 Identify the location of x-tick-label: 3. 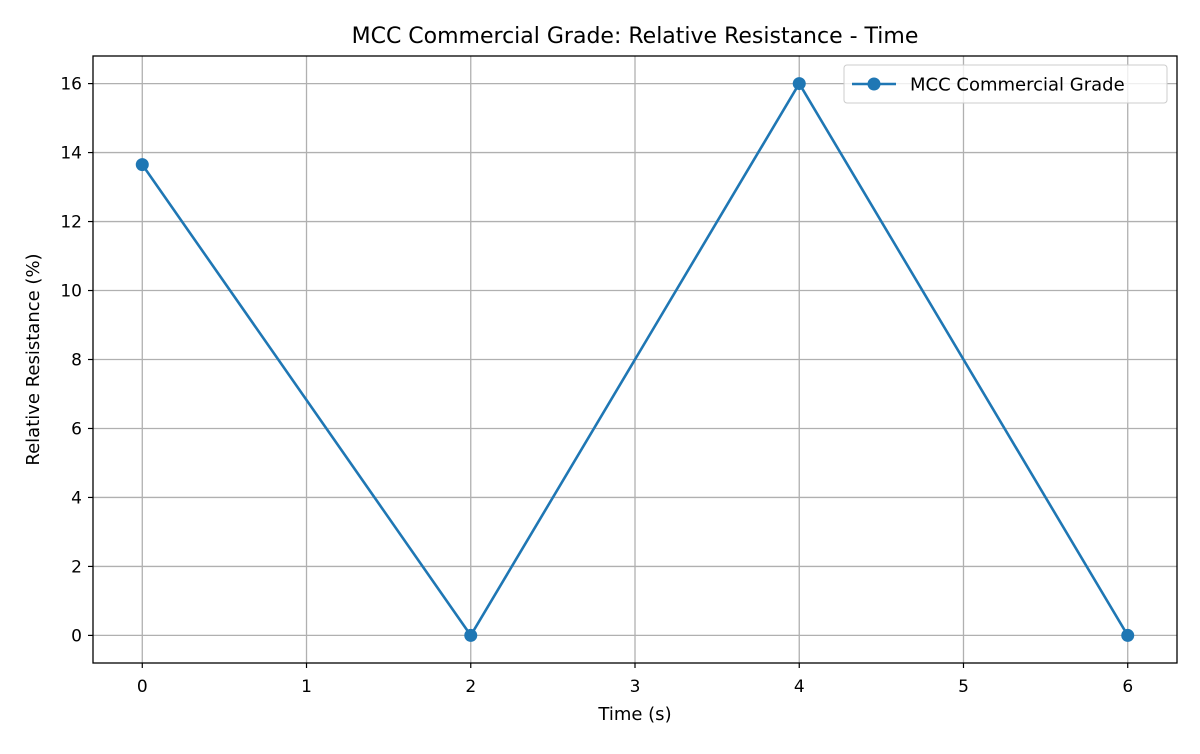
(635, 687).